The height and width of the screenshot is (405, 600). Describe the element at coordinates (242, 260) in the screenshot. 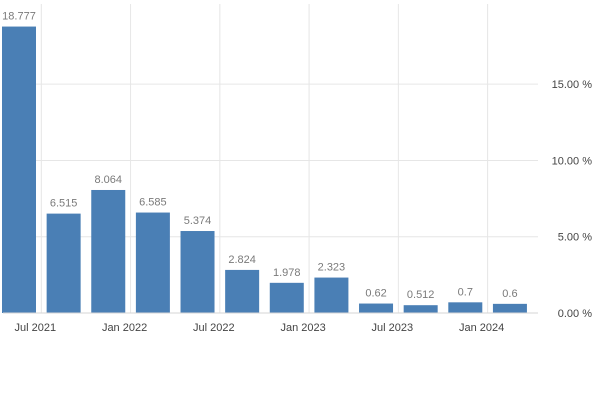

I see `data-label: 2.824` at that location.